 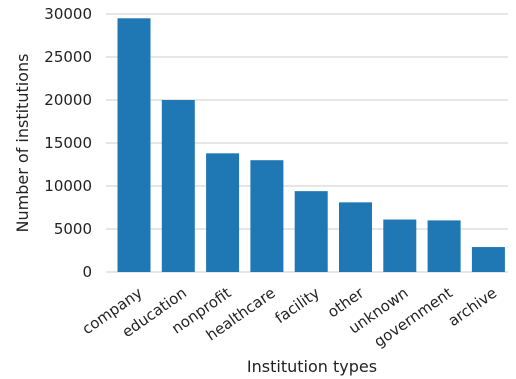 I want to click on bar-education, so click(x=178, y=186).